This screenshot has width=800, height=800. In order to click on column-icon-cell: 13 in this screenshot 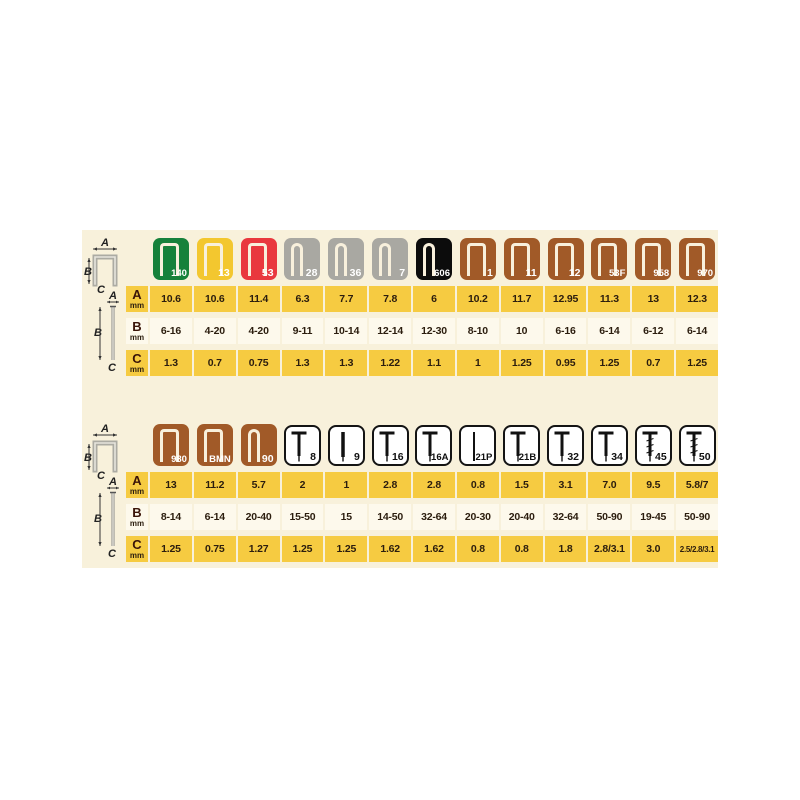, I will do `click(215, 259)`.